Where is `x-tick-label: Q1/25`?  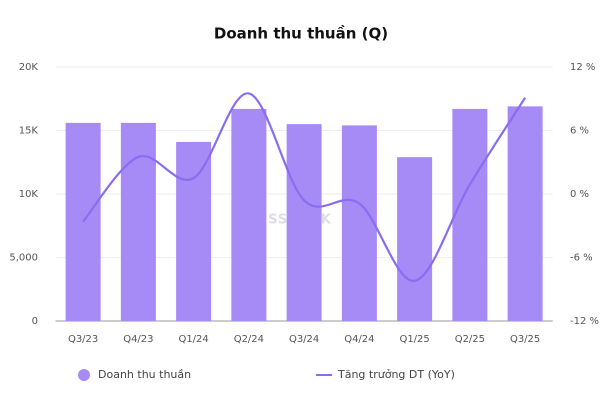
x-tick-label: Q1/25 is located at coordinates (414, 339).